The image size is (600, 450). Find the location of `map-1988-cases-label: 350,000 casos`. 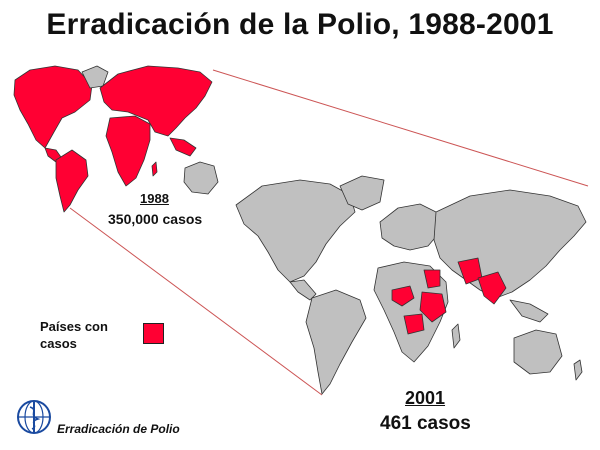

map-1988-cases-label: 350,000 casos is located at coordinates (155, 219).